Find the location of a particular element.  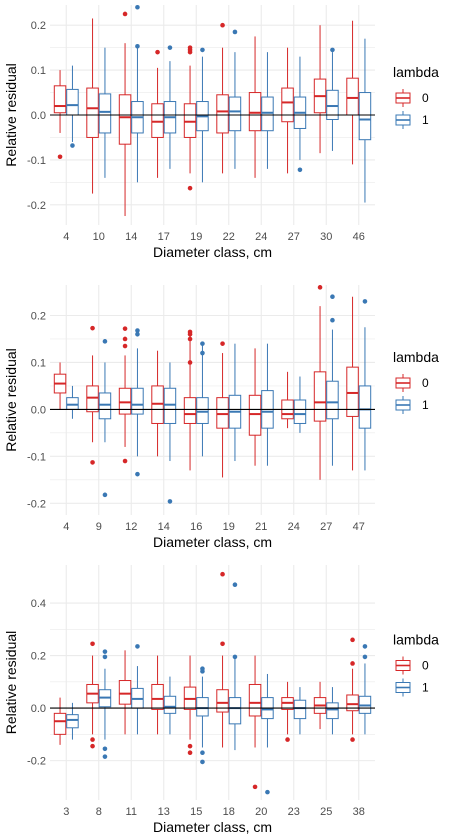

x-tick-label: 4 is located at coordinates (66, 527).